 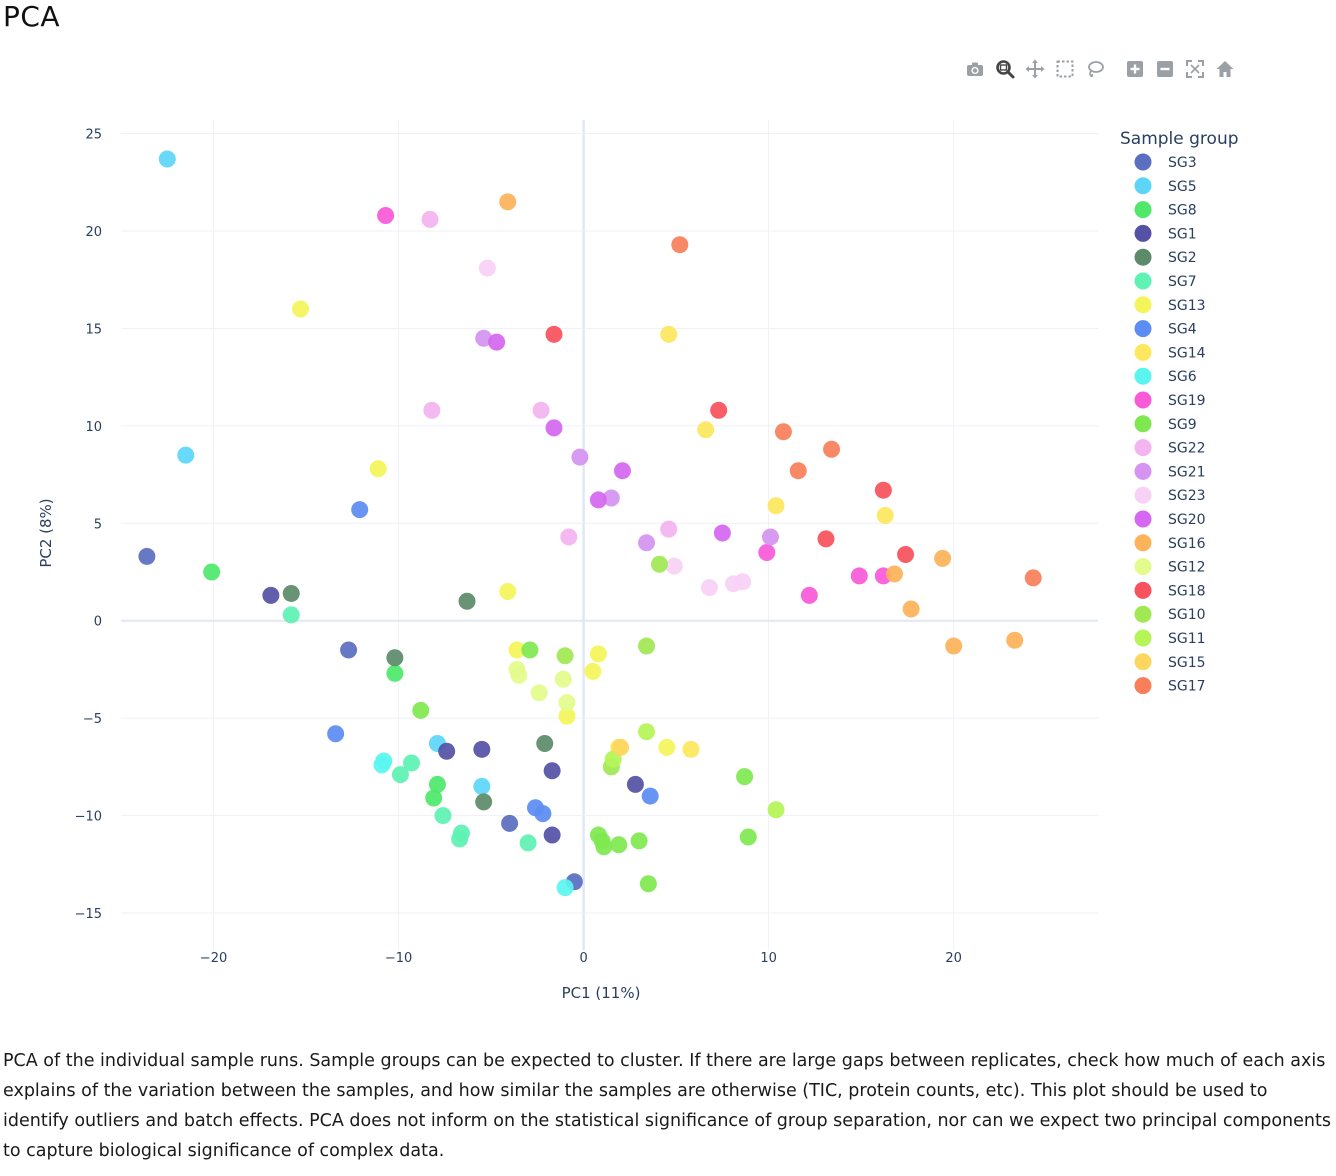 What do you see at coordinates (1095, 69) in the screenshot?
I see `lasso-select-button` at bounding box center [1095, 69].